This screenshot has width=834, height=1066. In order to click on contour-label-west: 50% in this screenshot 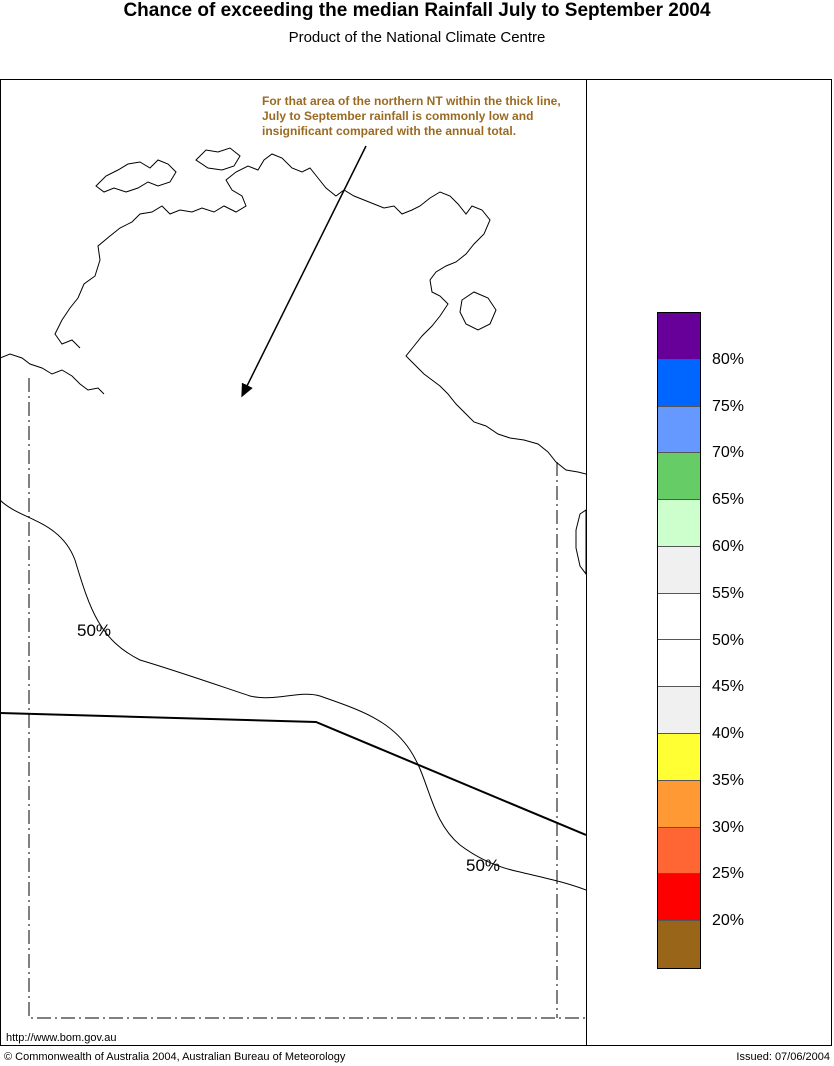, I will do `click(94, 630)`.